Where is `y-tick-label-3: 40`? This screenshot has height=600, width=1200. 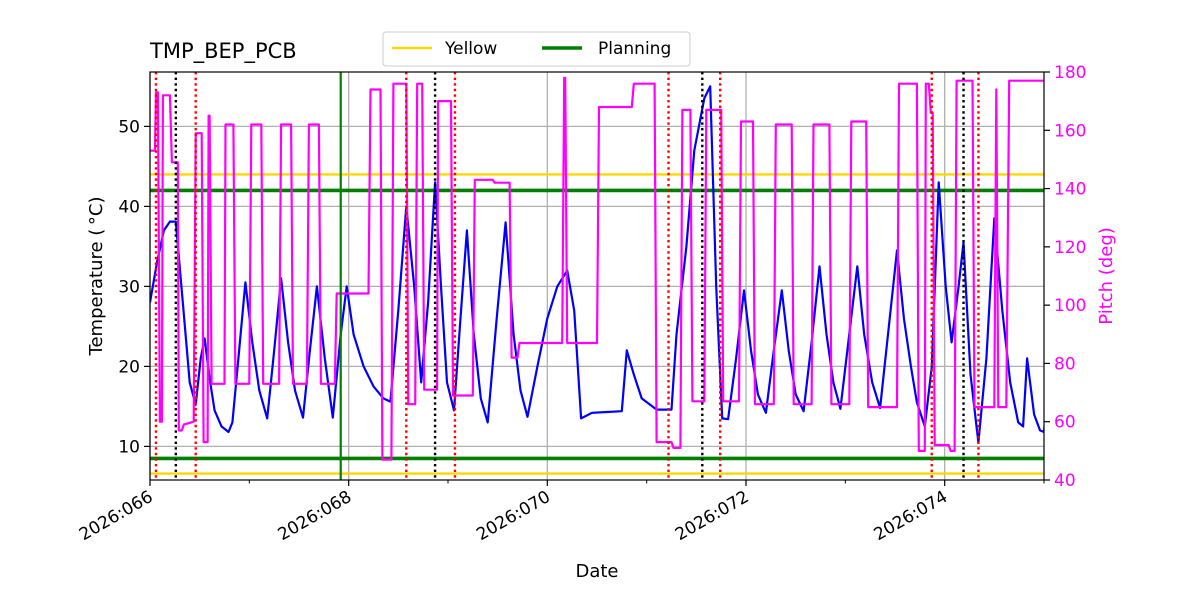 y-tick-label-3: 40 is located at coordinates (129, 207).